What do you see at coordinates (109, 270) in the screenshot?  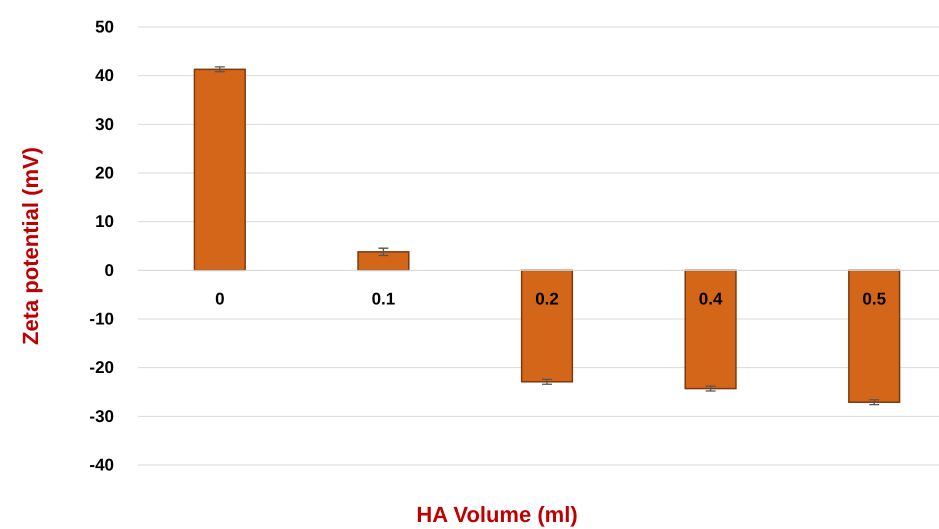 I see `y-tick-label: 0` at bounding box center [109, 270].